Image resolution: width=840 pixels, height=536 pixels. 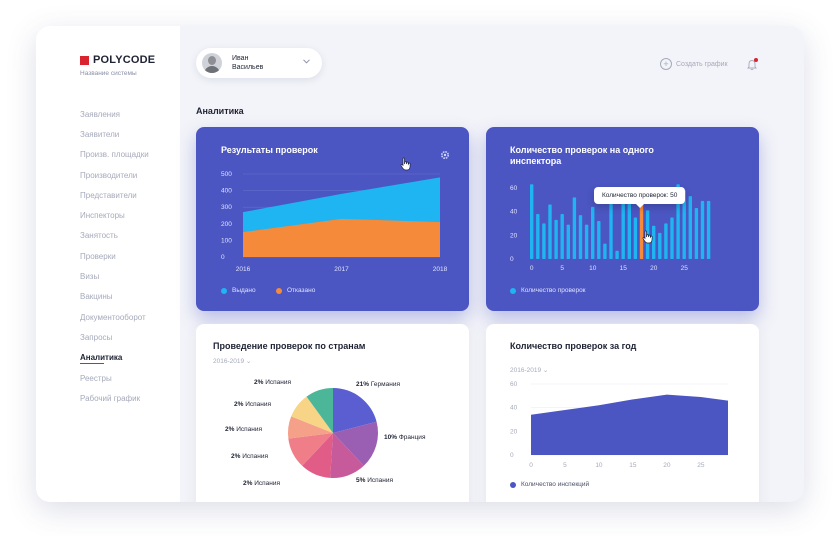 I want to click on sidebar-item-requests: Запросы, so click(x=96, y=337).